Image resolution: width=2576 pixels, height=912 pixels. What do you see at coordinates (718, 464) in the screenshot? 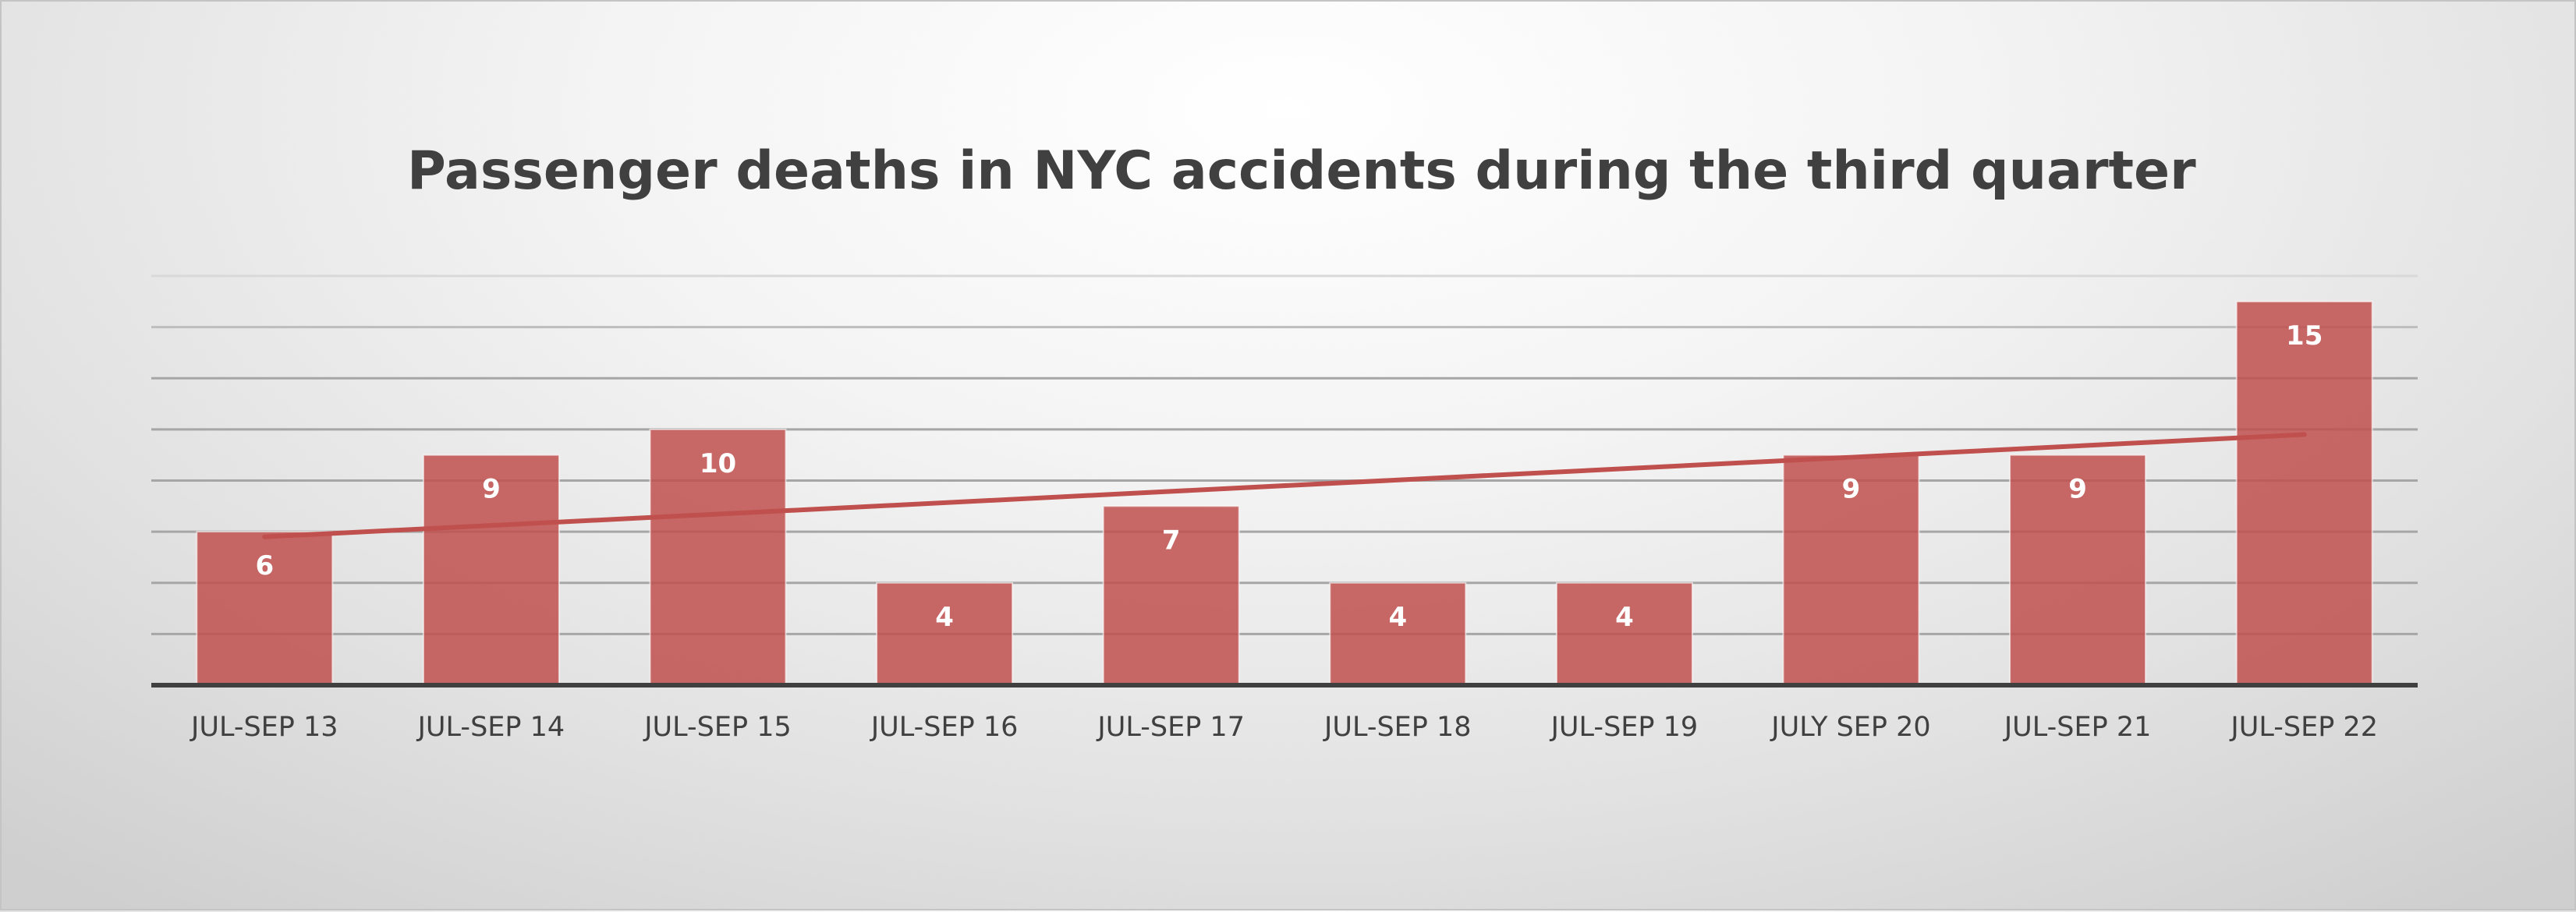
I see `data-label: 10` at bounding box center [718, 464].